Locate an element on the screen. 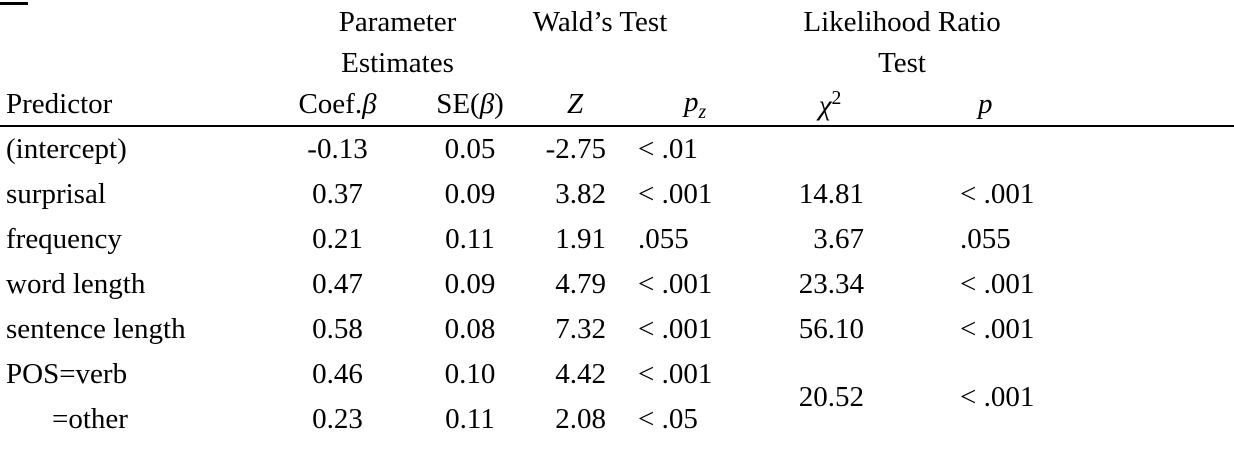  cell-predictor: sentence length is located at coordinates (96, 329).